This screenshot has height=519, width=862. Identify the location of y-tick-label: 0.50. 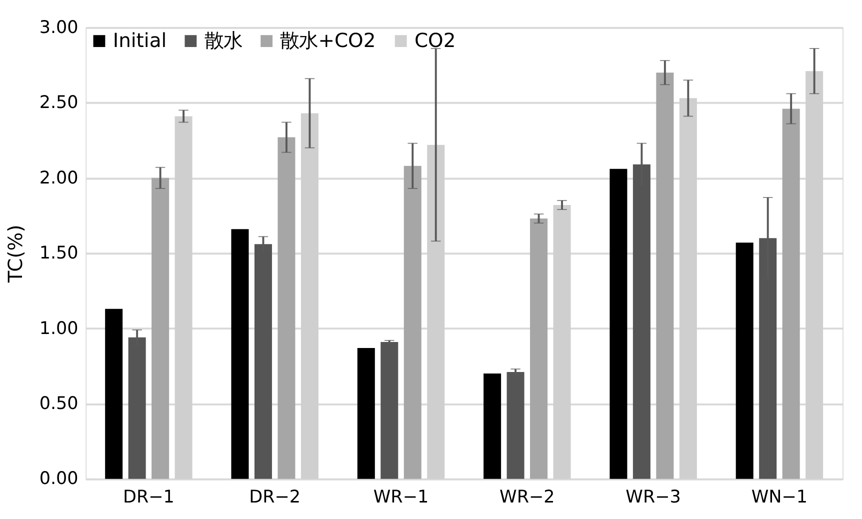
(58, 404).